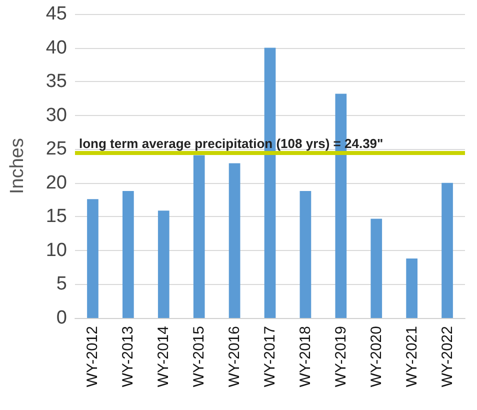  What do you see at coordinates (411, 357) in the screenshot?
I see `x-tick-label: WY-2021` at bounding box center [411, 357].